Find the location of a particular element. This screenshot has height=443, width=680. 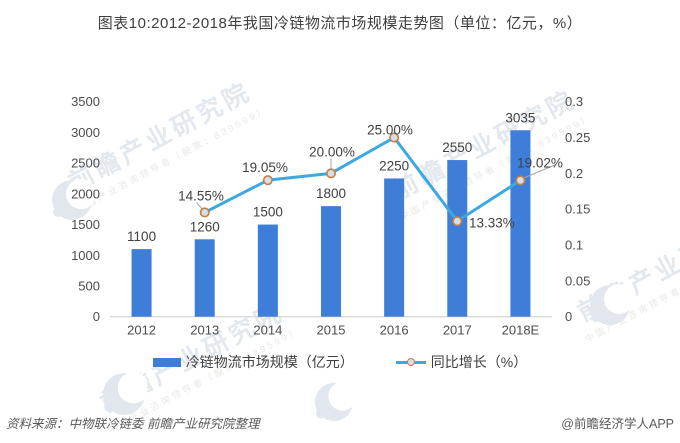

growth-line is located at coordinates (363, 179).